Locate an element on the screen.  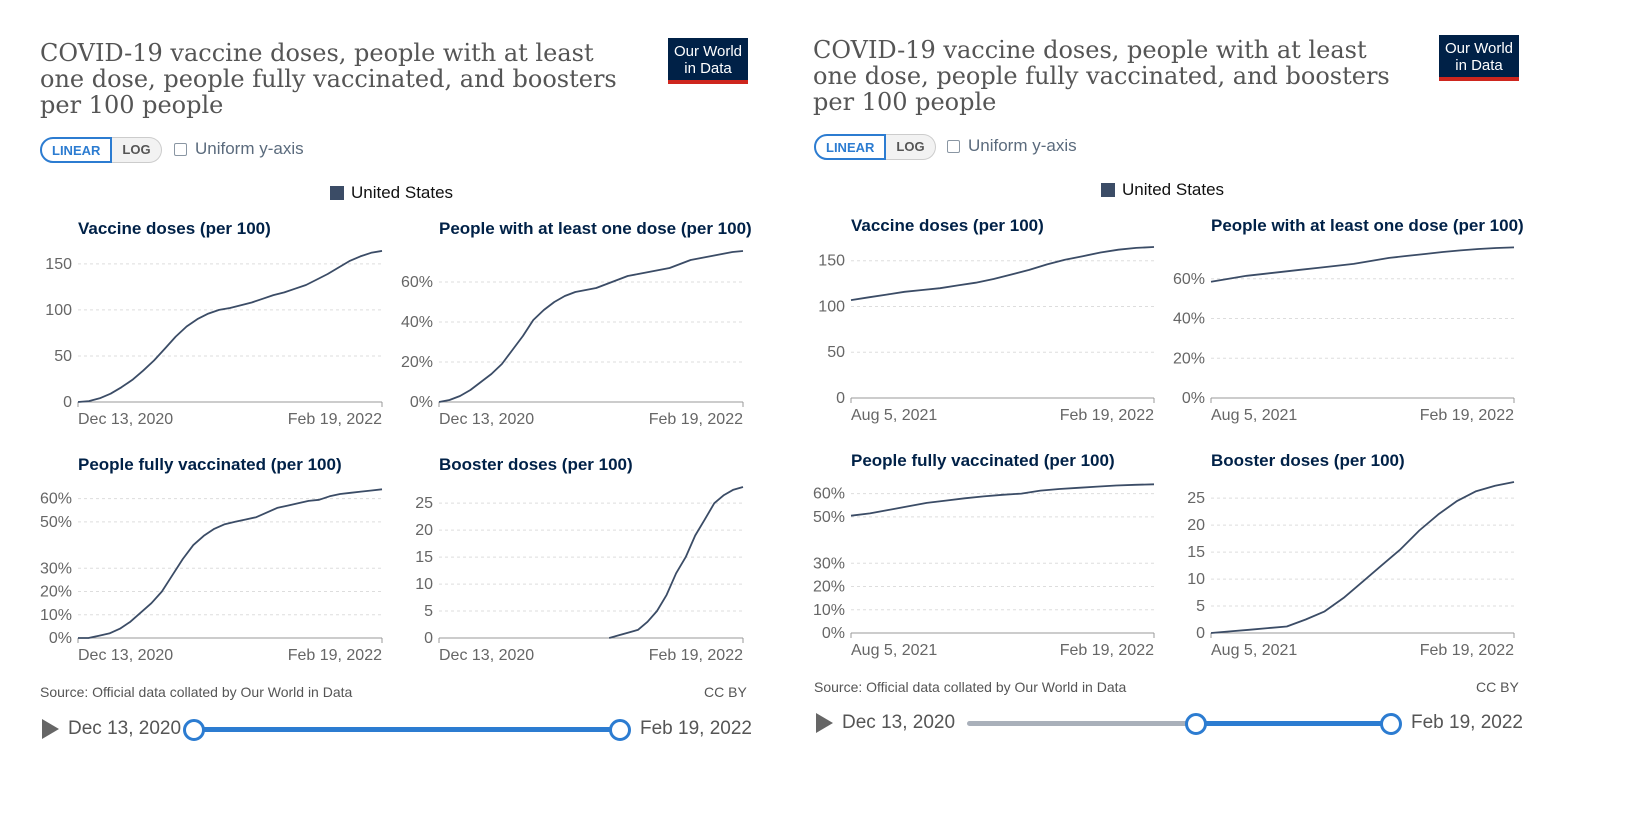
timeline-selected-range is located at coordinates (1293, 723).